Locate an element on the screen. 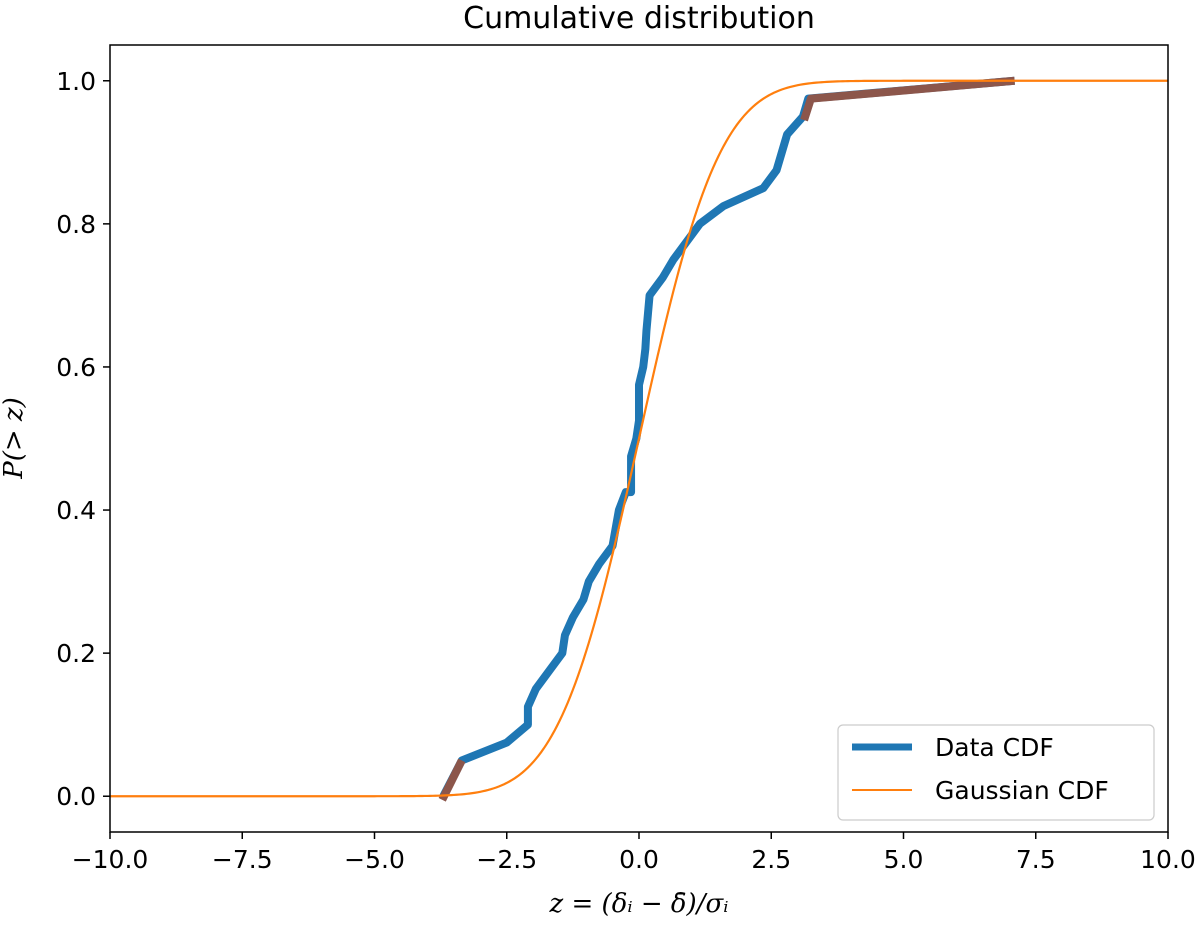  x-tick-label: −10.0 is located at coordinates (110, 859).